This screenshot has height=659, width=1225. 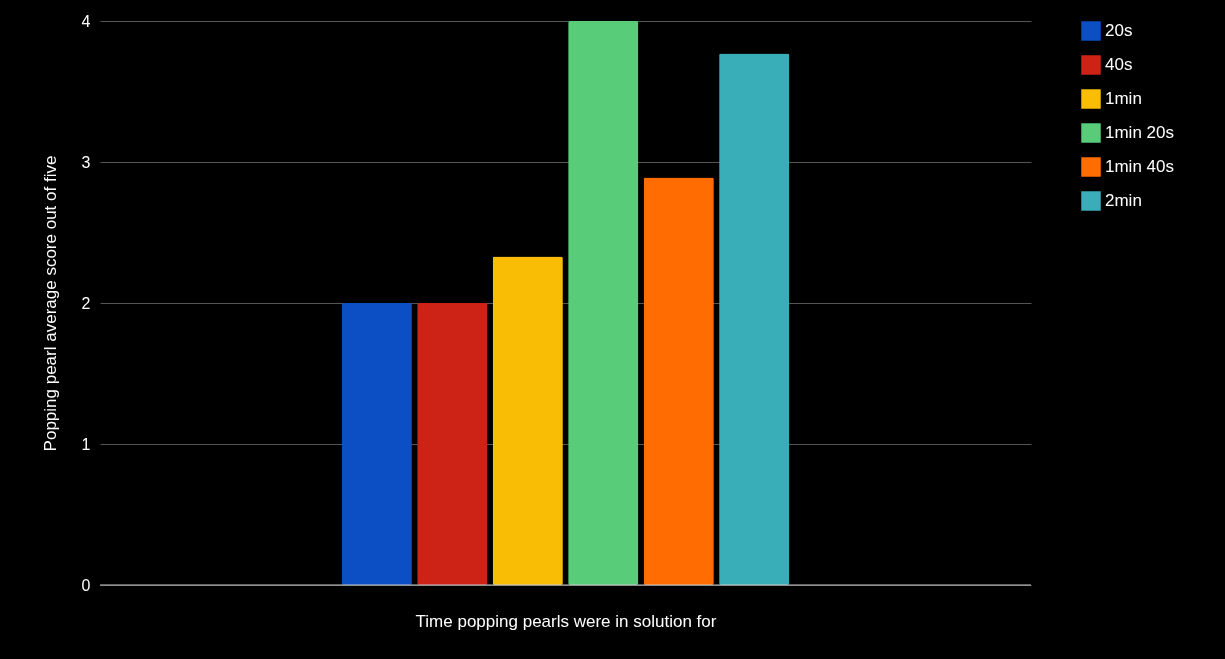 I want to click on y-tick-label: 2, so click(x=86, y=303).